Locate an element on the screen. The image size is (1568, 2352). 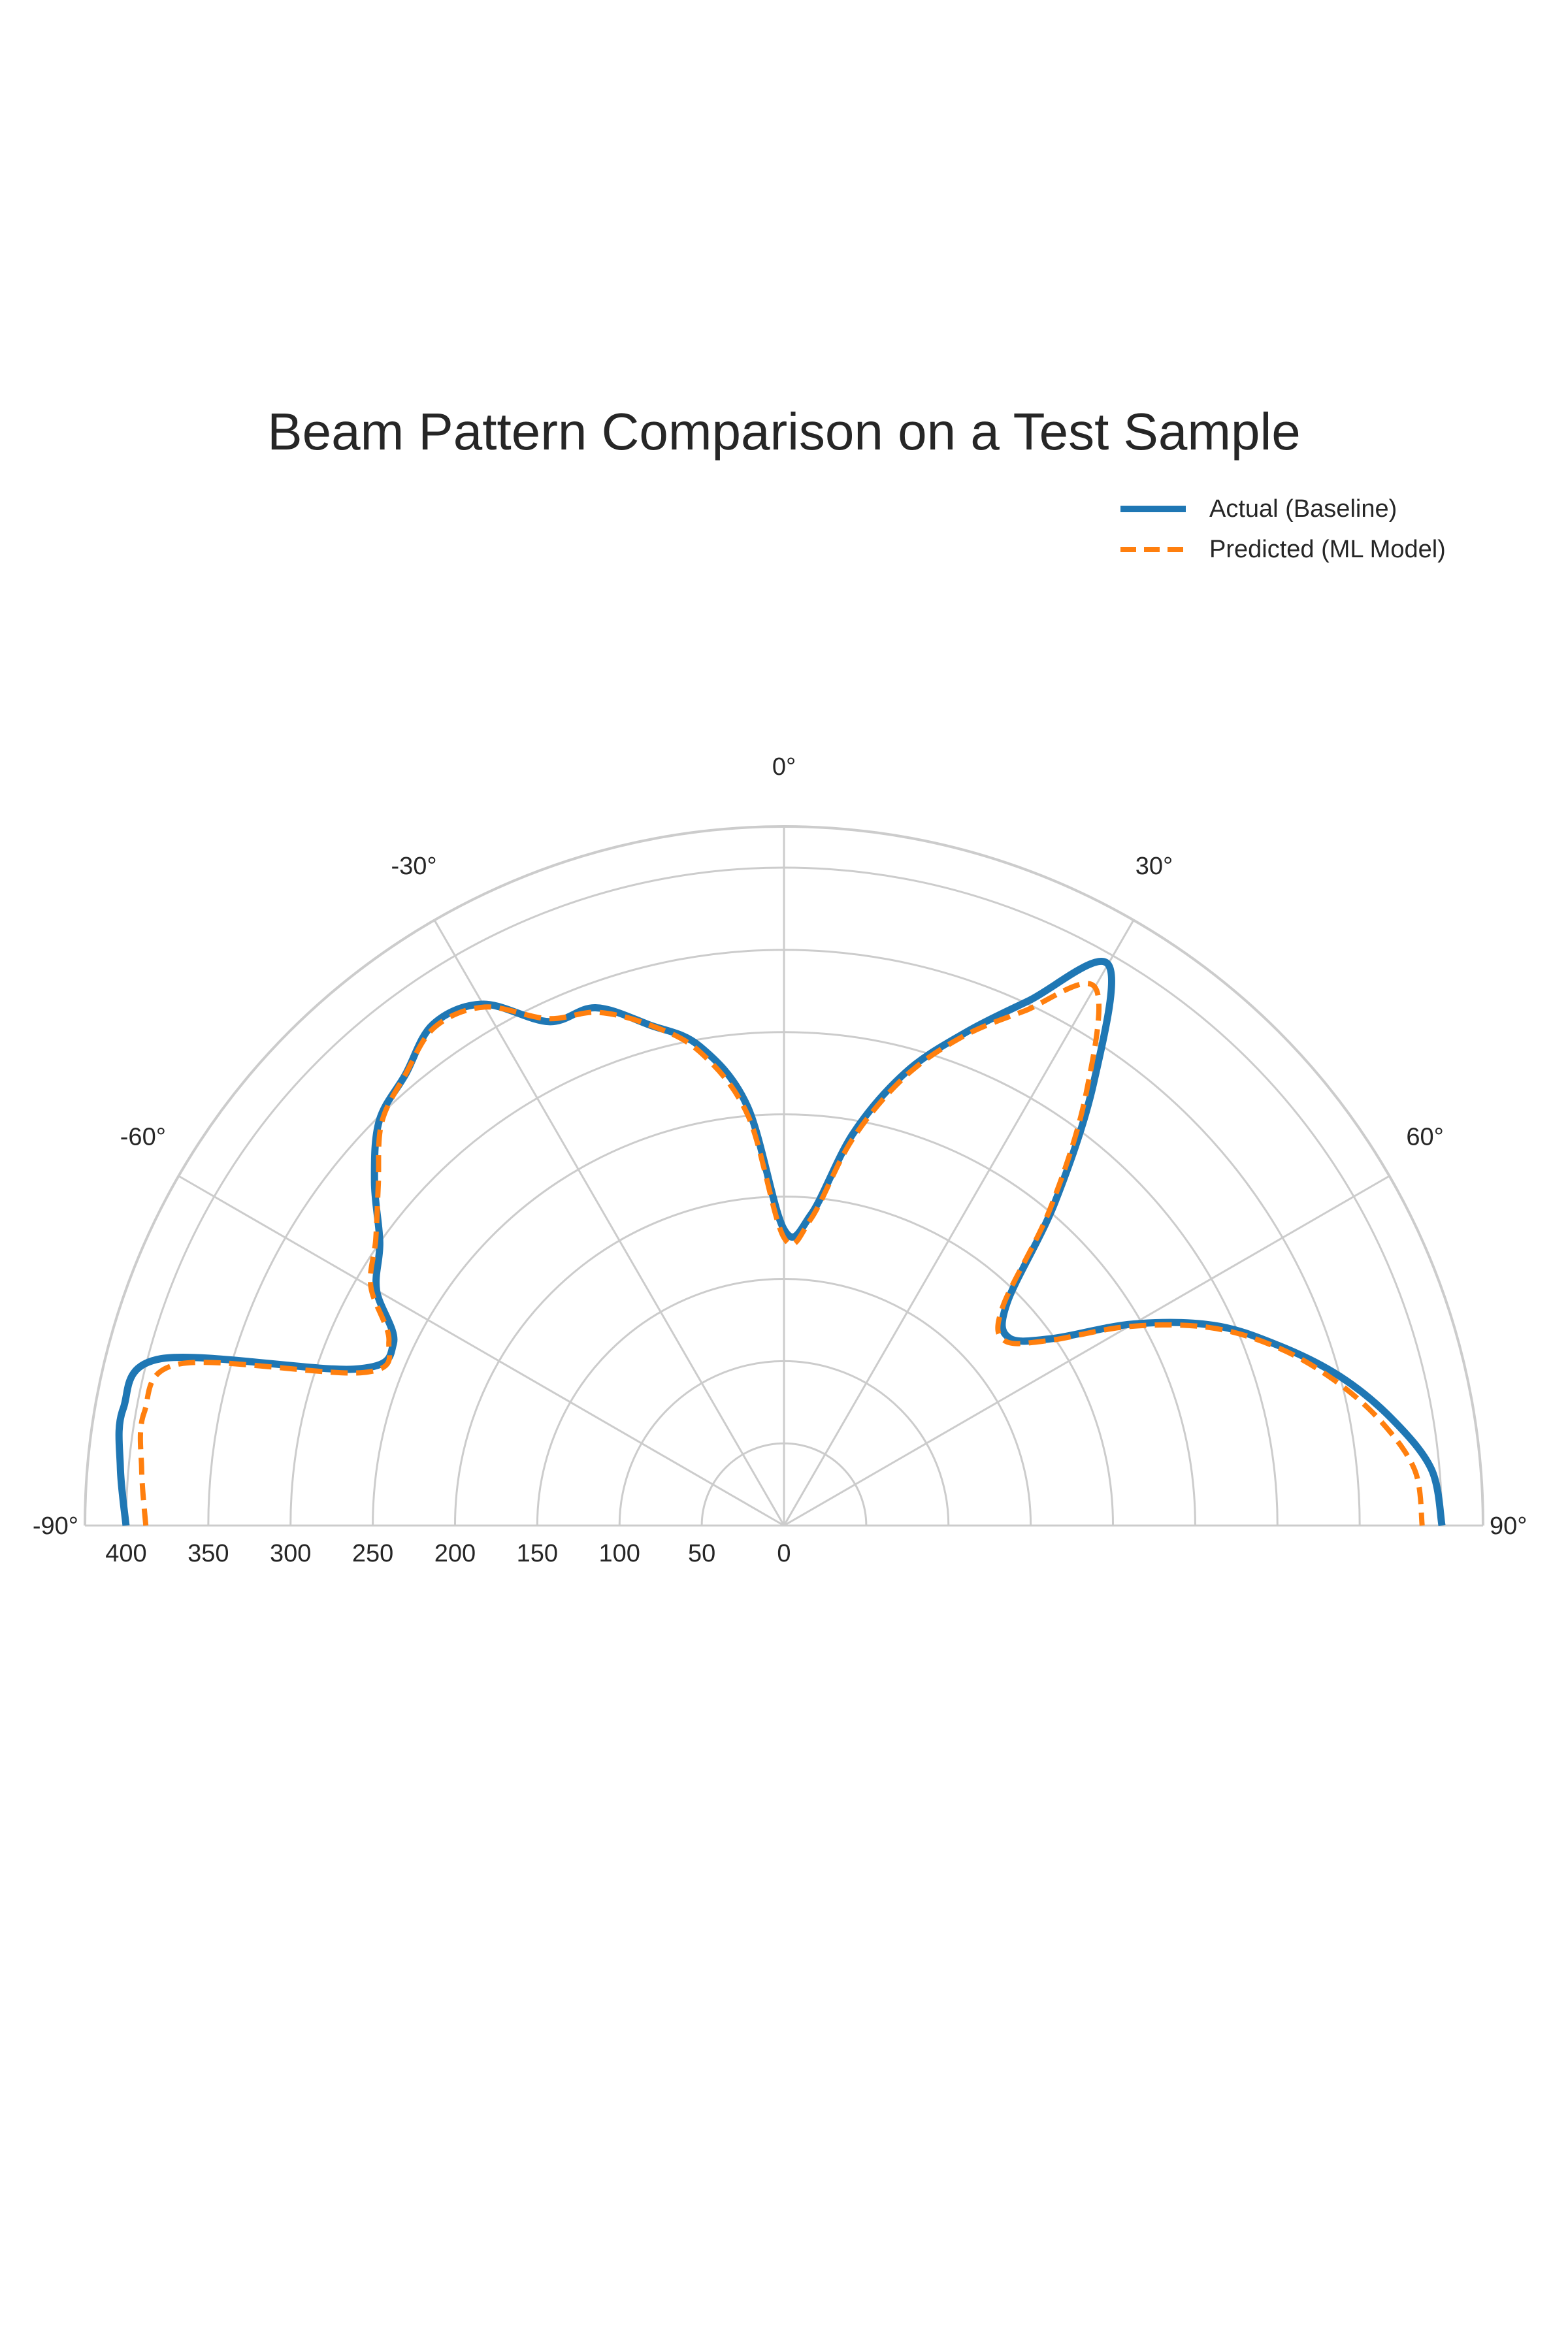
radial-tick-label: 0 is located at coordinates (784, 1553).